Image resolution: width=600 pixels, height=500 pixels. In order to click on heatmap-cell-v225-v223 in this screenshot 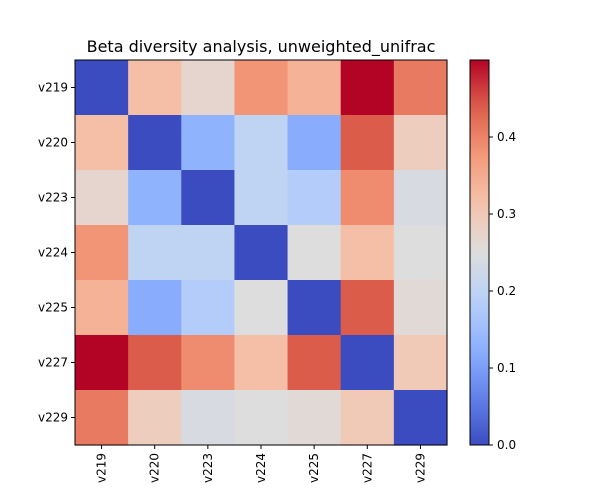, I will do `click(208, 308)`.